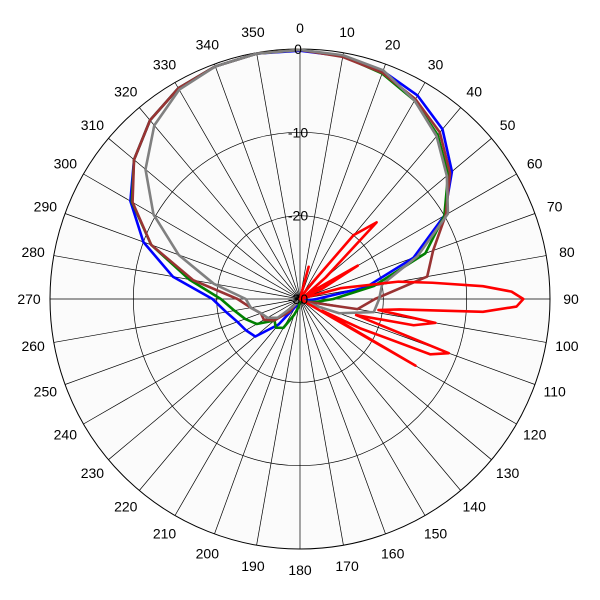  Describe the element at coordinates (554, 392) in the screenshot. I see `angle-tick-label: 110` at that location.